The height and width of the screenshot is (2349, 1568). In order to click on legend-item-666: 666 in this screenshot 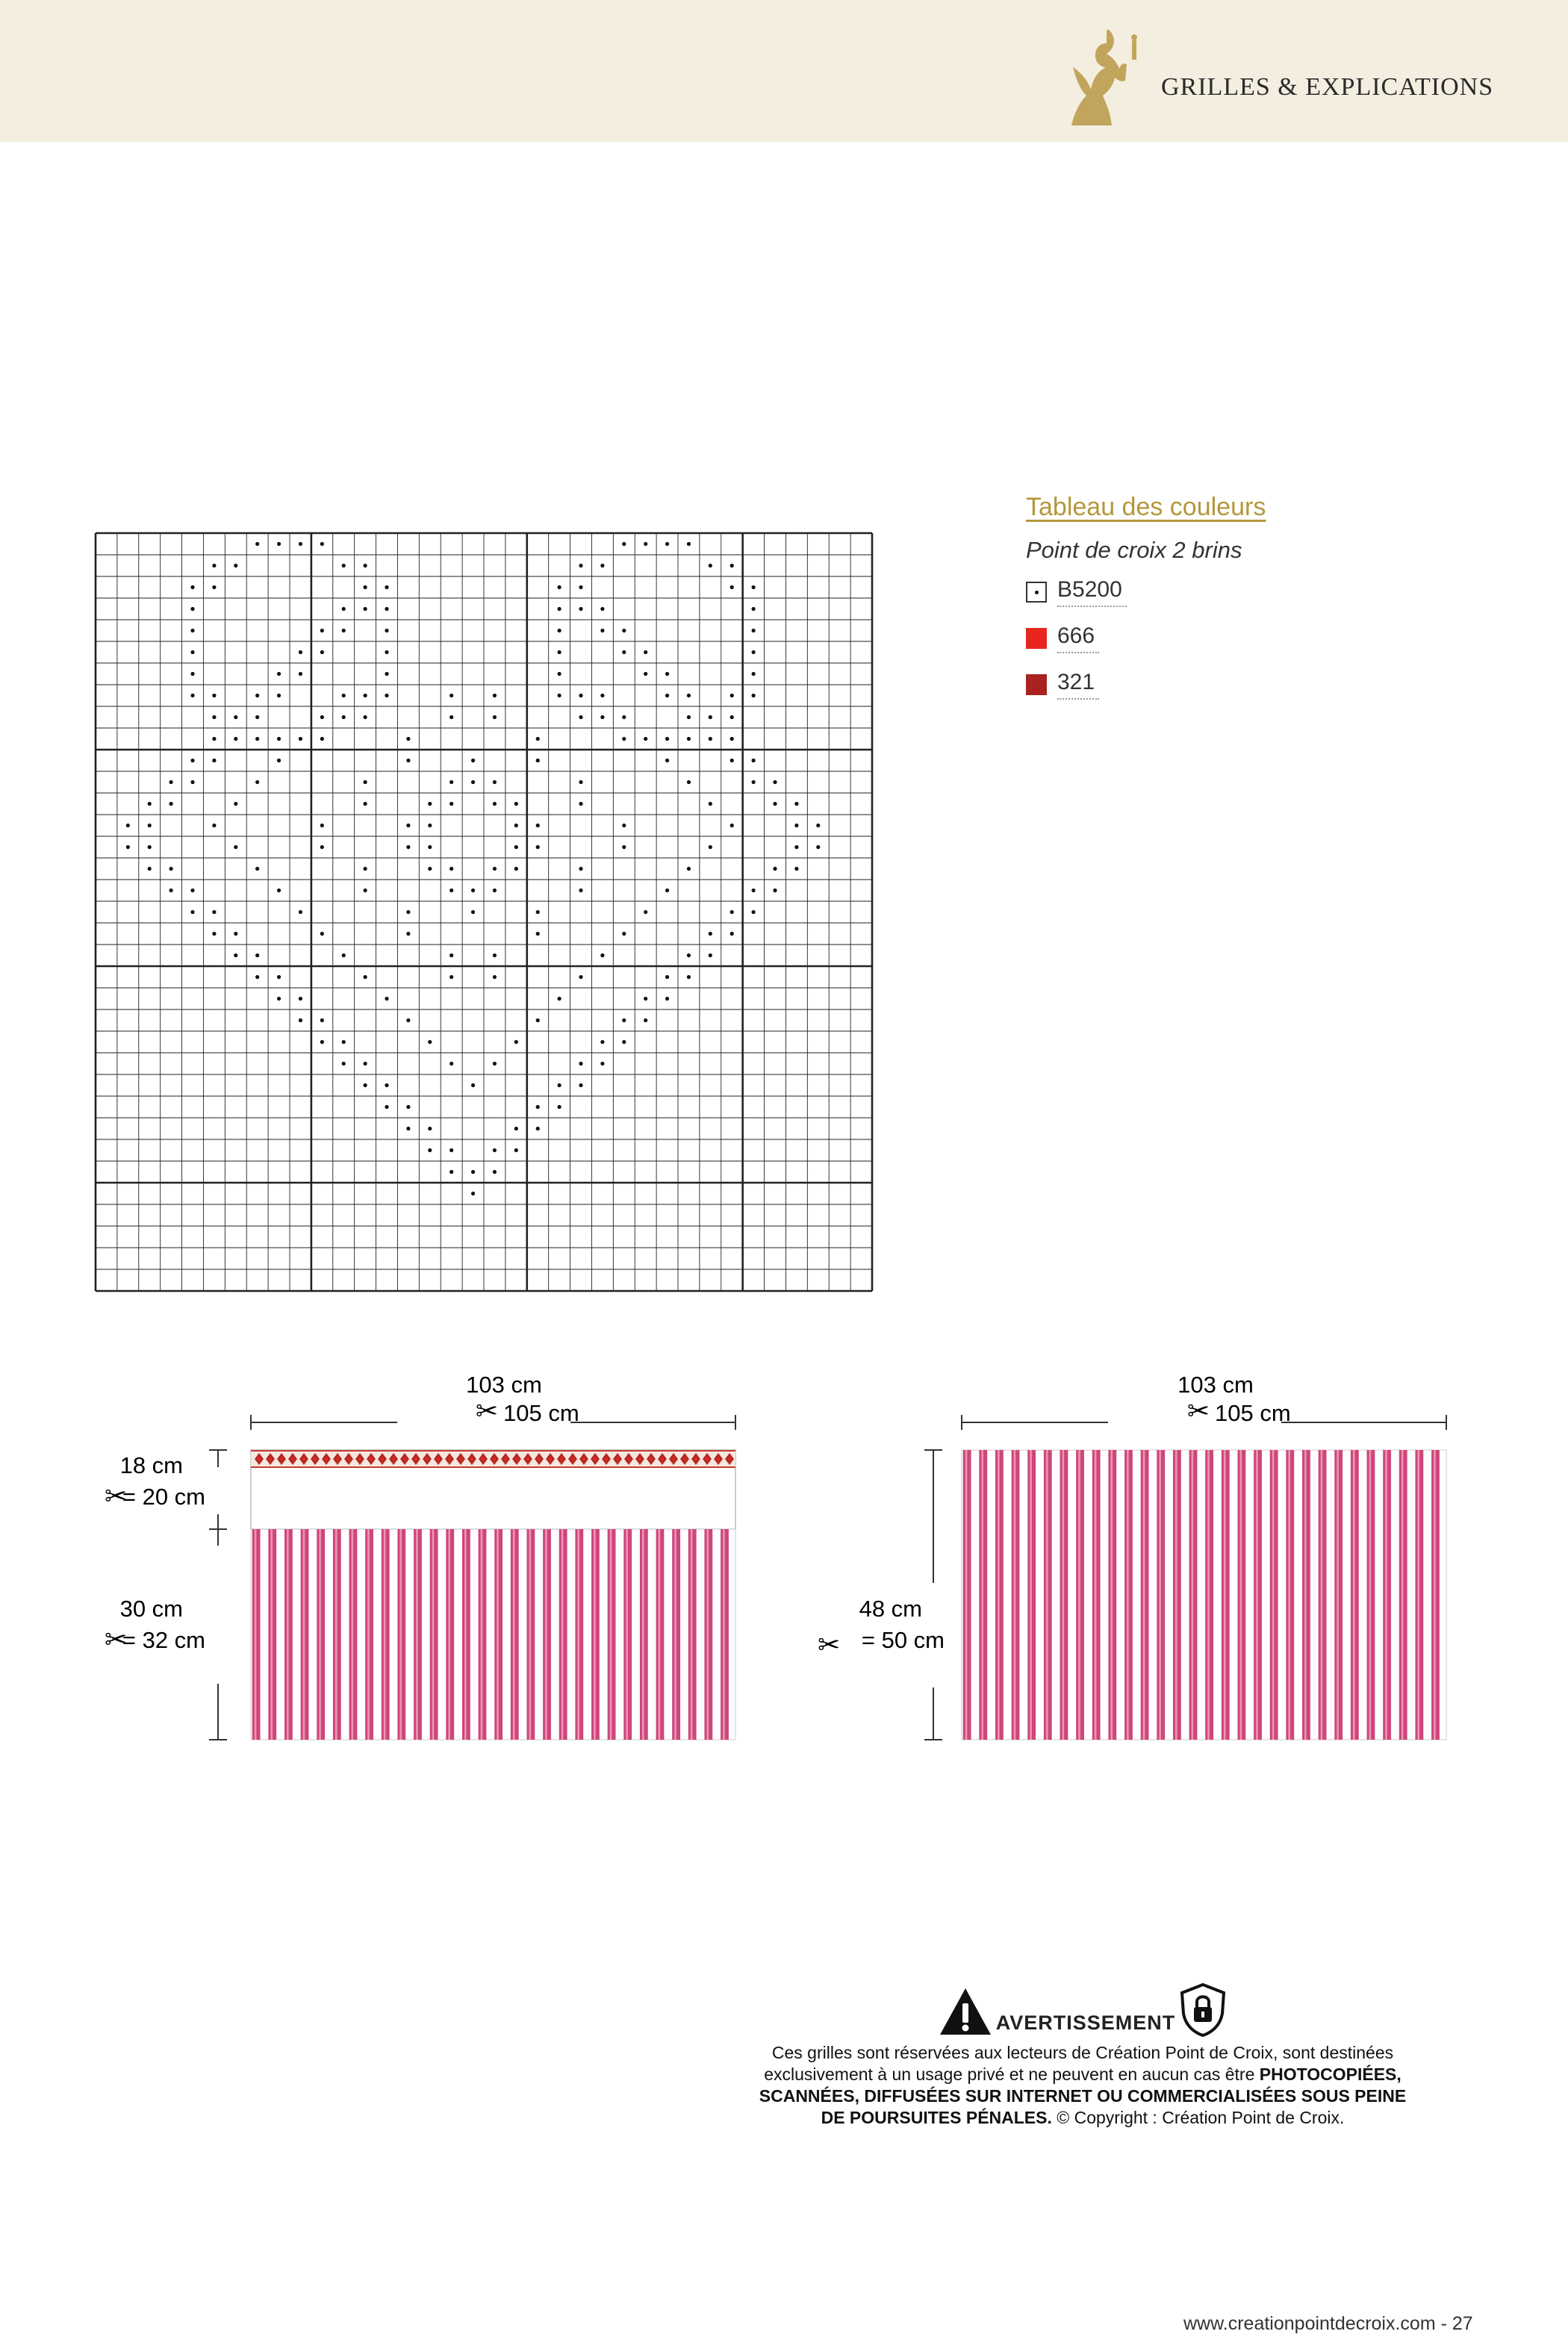, I will do `click(1205, 638)`.